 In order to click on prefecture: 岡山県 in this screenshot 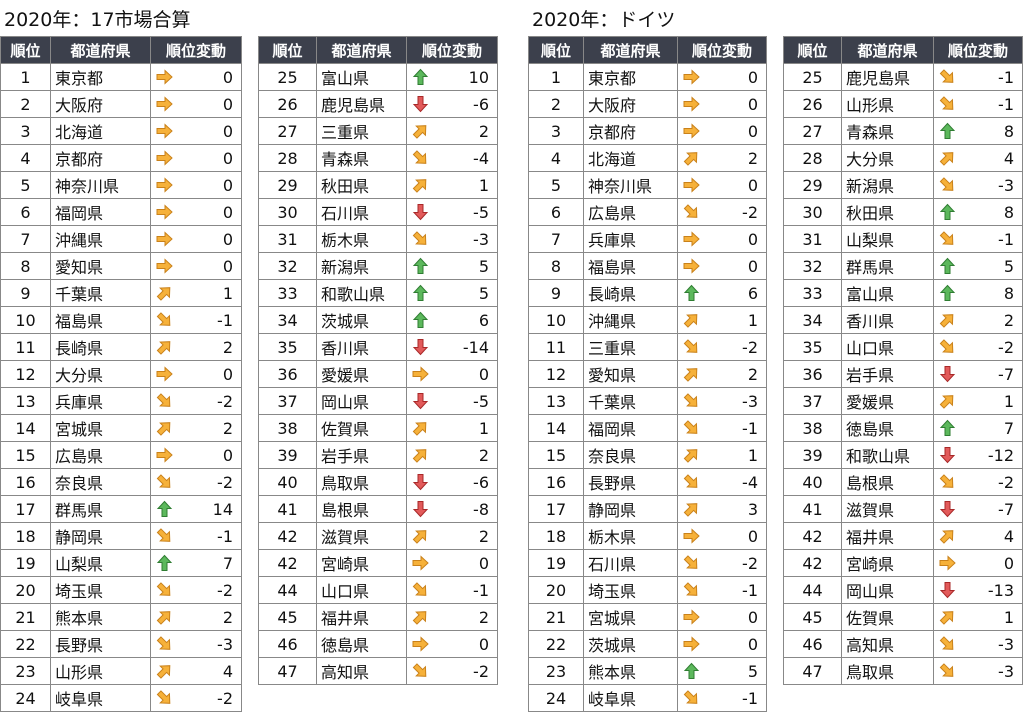, I will do `click(361, 401)`.